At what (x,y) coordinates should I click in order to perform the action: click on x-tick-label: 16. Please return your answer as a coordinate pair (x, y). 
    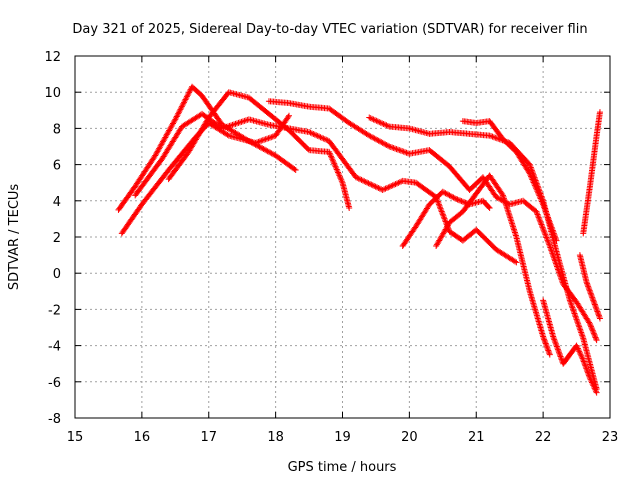
    Looking at the image, I should click on (142, 437).